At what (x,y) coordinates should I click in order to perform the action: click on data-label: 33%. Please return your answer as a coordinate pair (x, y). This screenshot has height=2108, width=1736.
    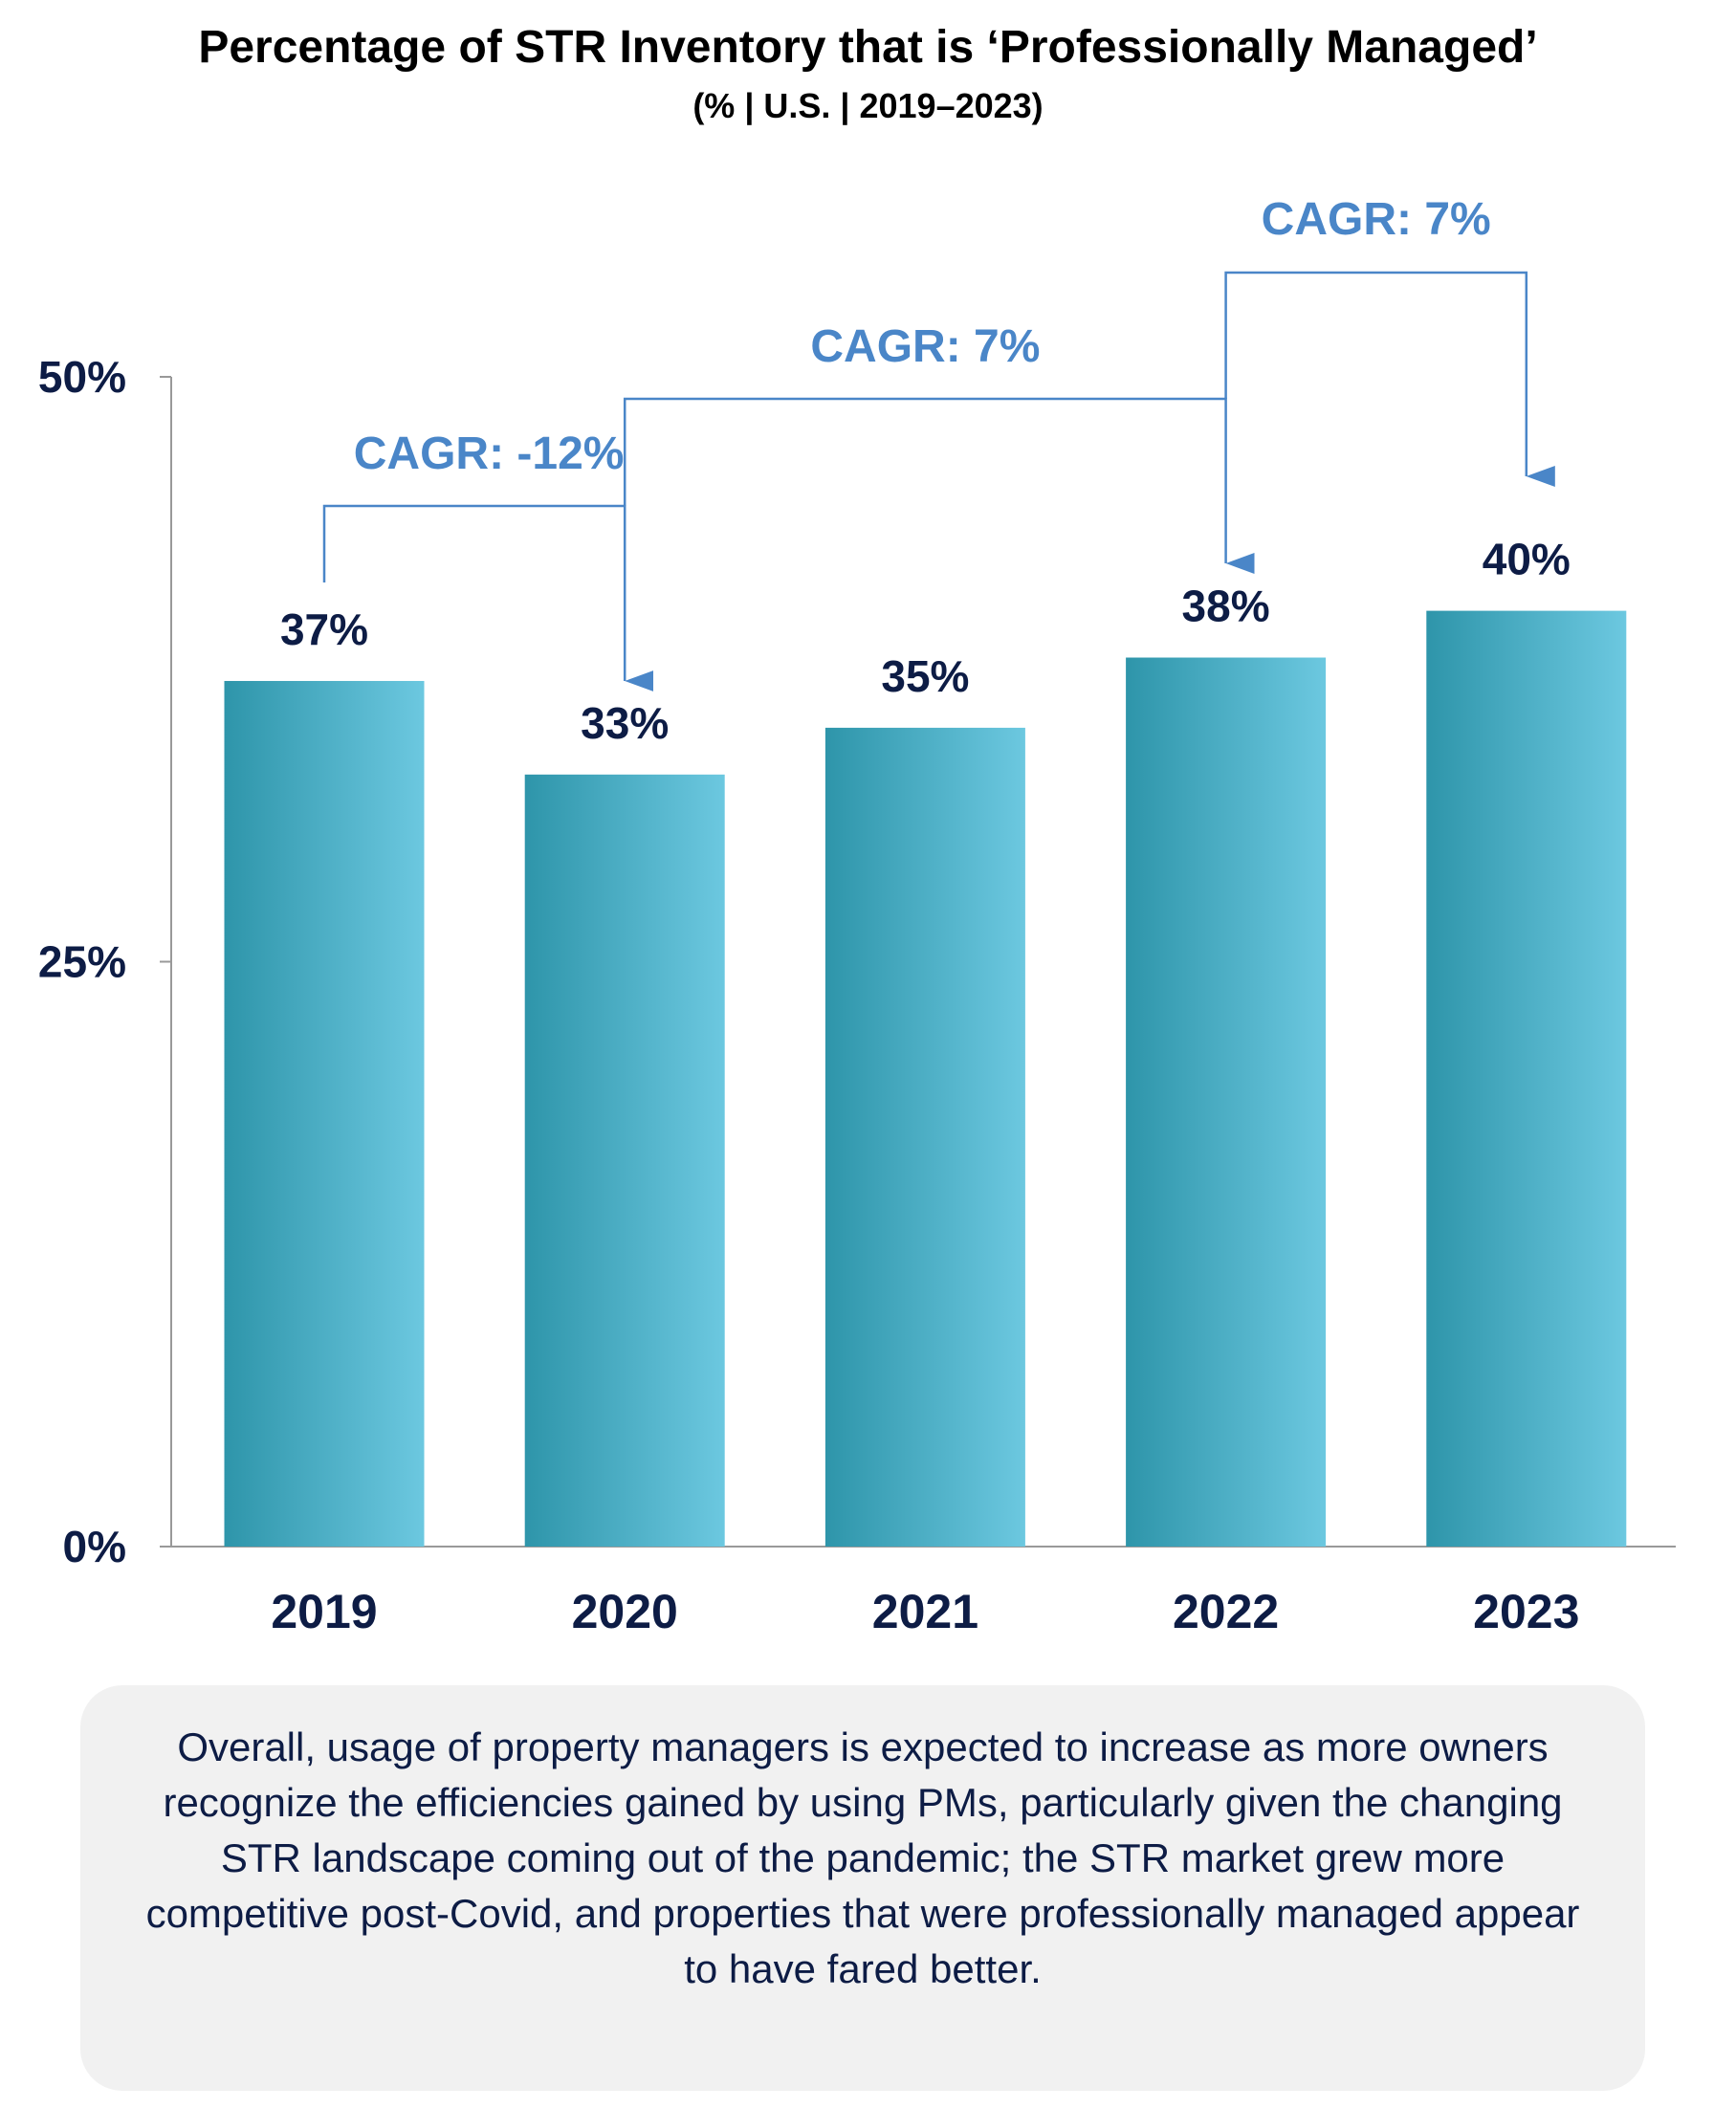
    Looking at the image, I should click on (625, 723).